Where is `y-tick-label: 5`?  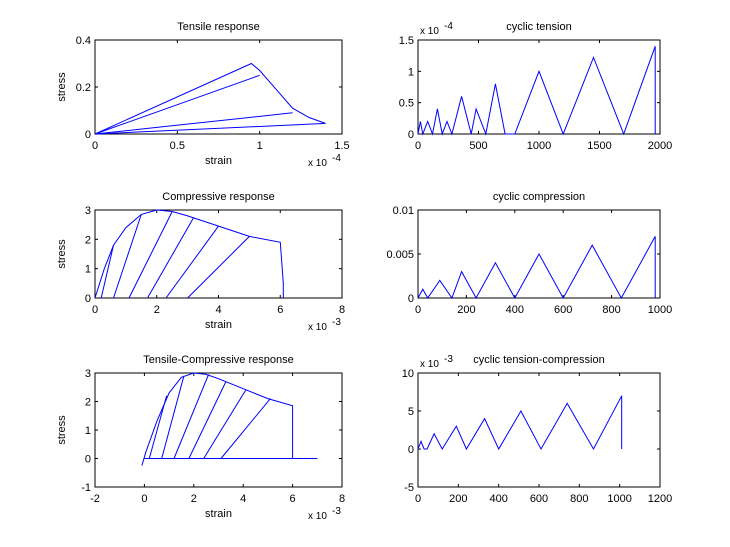 y-tick-label: 5 is located at coordinates (411, 412).